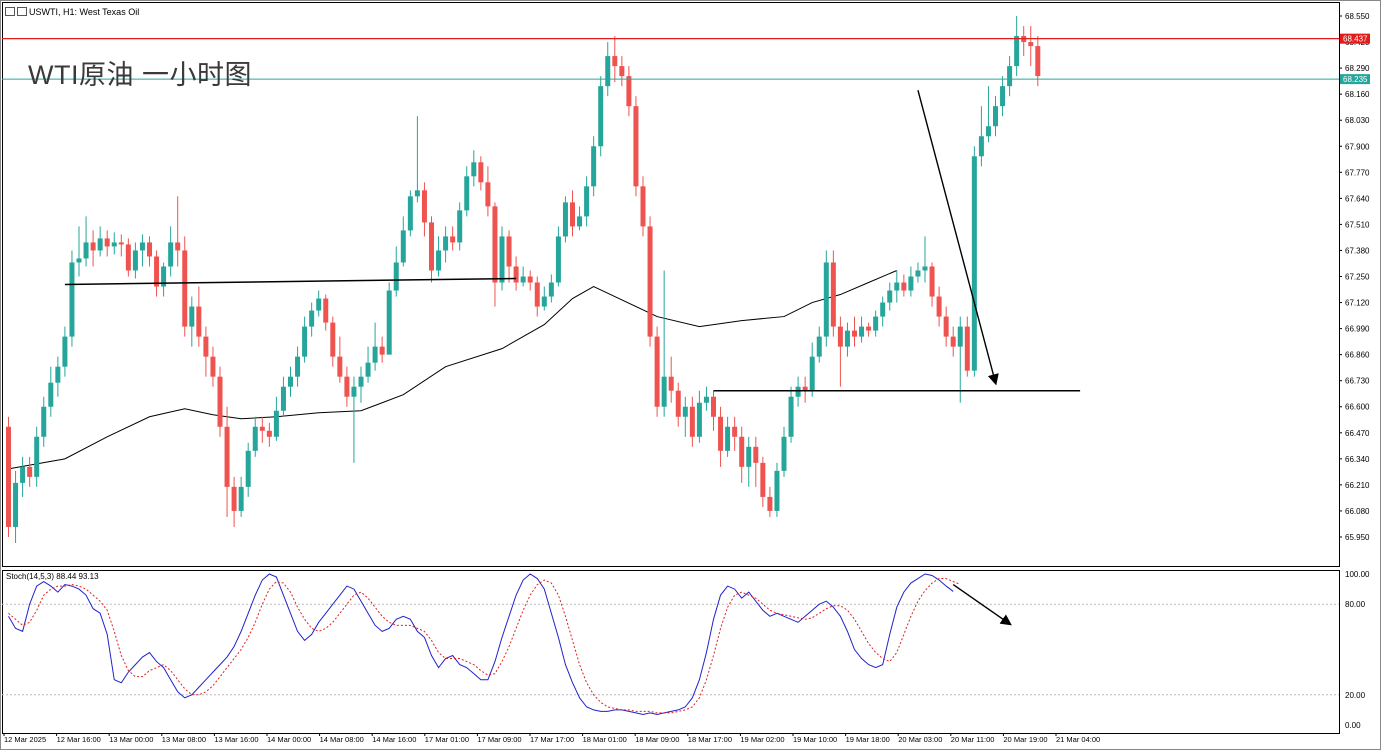  I want to click on price-axis-label: 67.640, so click(1357, 198).